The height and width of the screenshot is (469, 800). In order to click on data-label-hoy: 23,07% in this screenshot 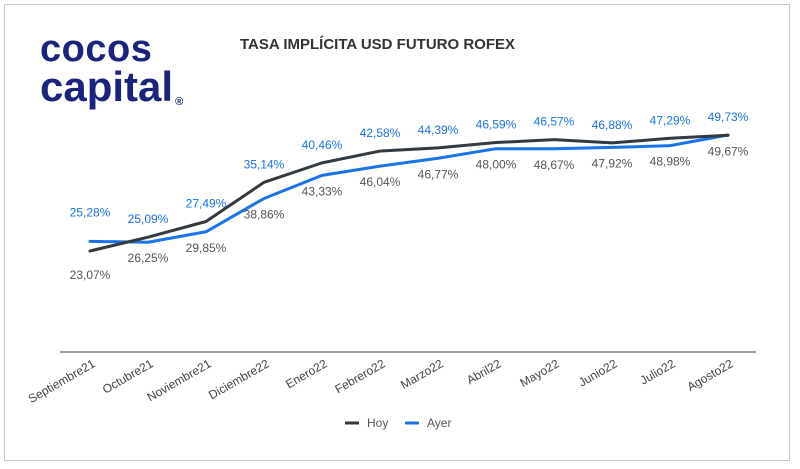, I will do `click(90, 275)`.